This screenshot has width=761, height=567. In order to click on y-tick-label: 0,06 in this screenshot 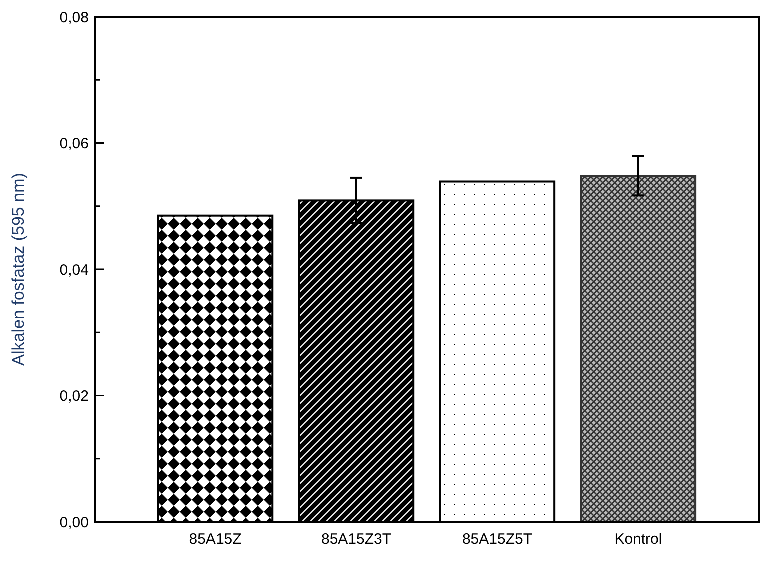, I will do `click(74, 144)`.